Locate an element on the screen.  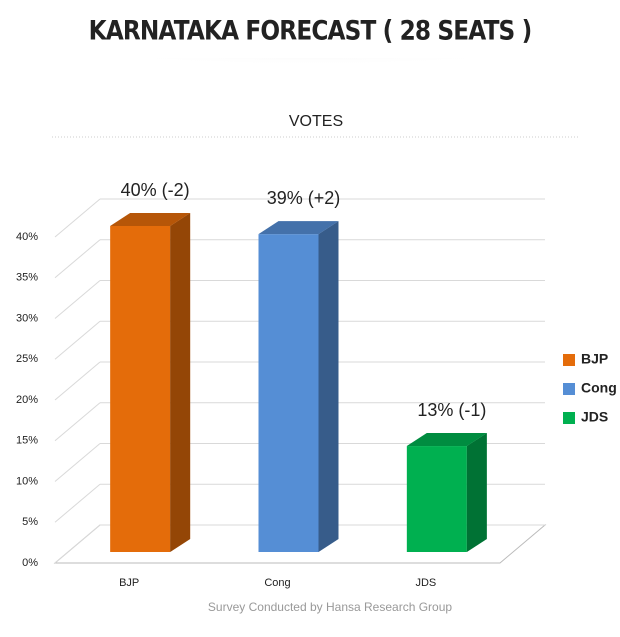
legend-label: JDS is located at coordinates (594, 417).